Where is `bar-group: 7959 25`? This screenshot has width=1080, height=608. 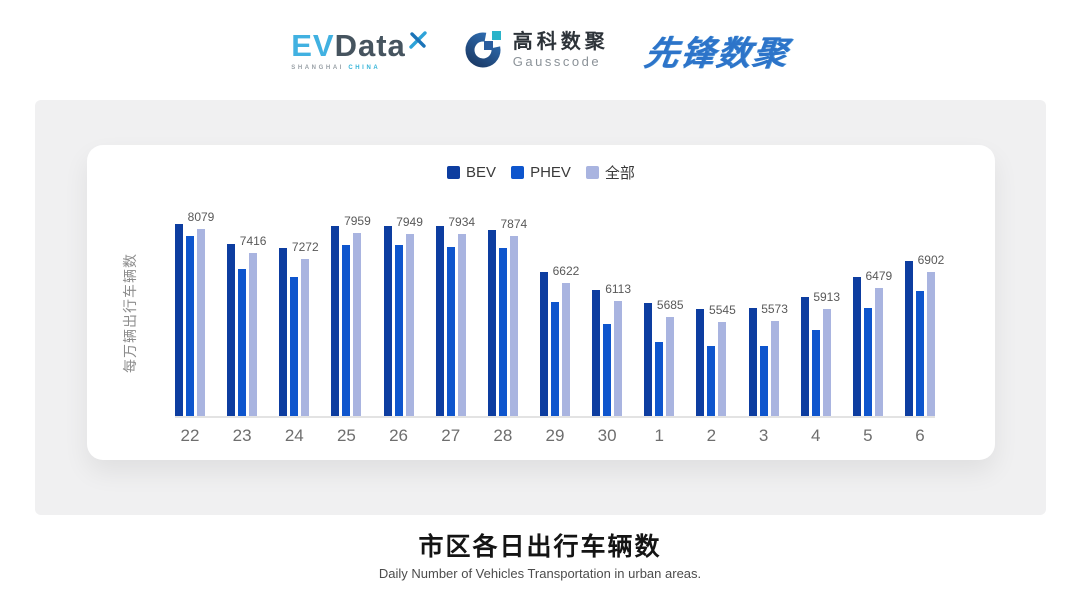 bar-group: 7959 25 is located at coordinates (351, 326).